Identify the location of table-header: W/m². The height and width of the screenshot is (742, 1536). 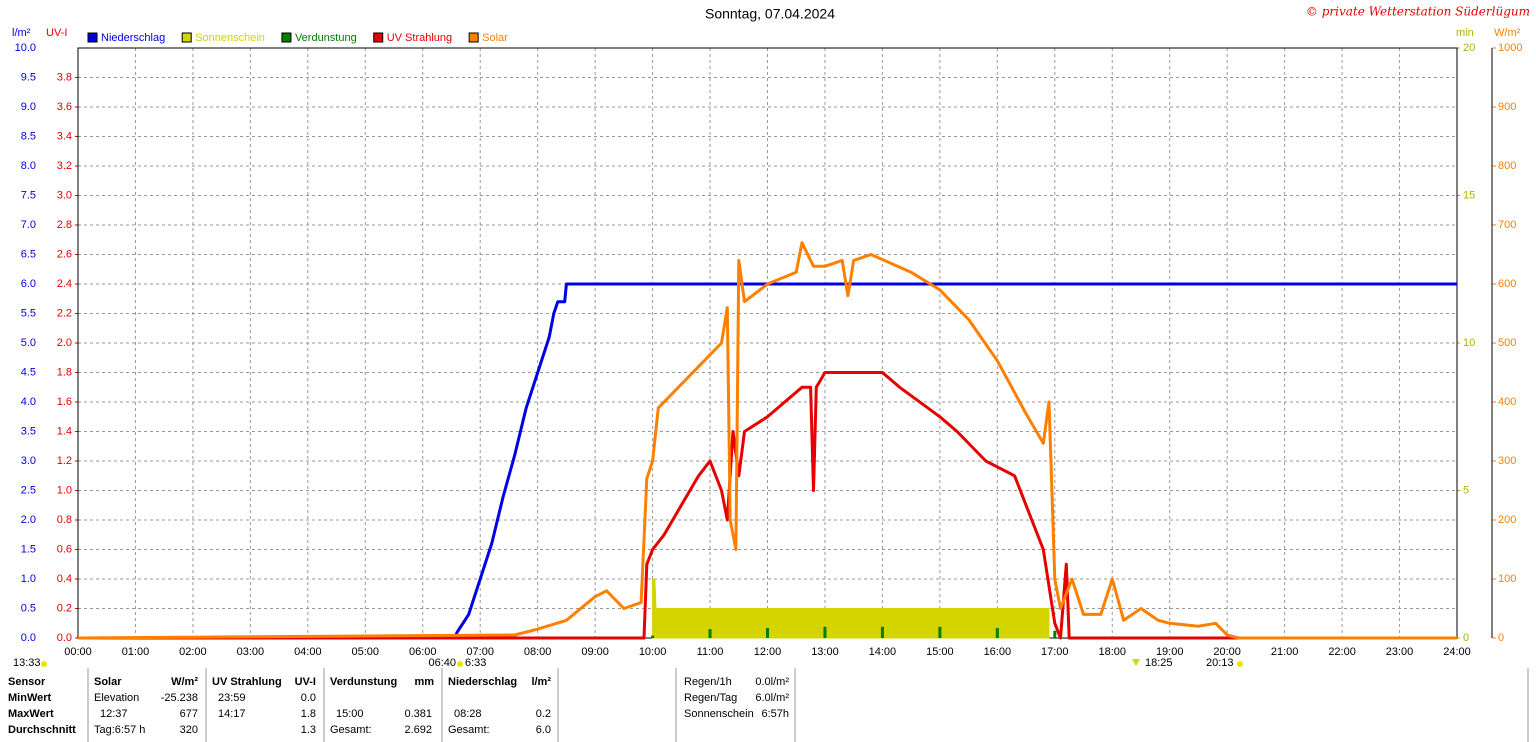
(184, 682).